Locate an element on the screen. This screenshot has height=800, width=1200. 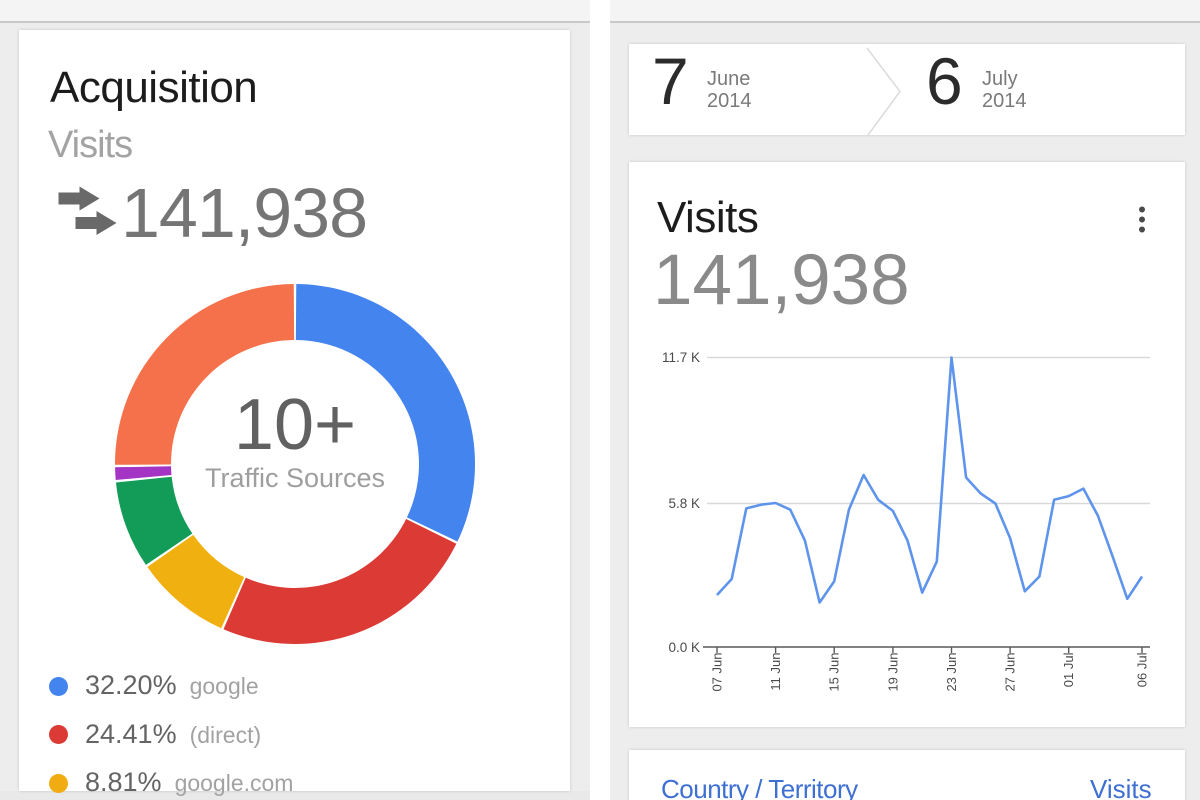
svg-text: 27 Jun is located at coordinates (1010, 672).